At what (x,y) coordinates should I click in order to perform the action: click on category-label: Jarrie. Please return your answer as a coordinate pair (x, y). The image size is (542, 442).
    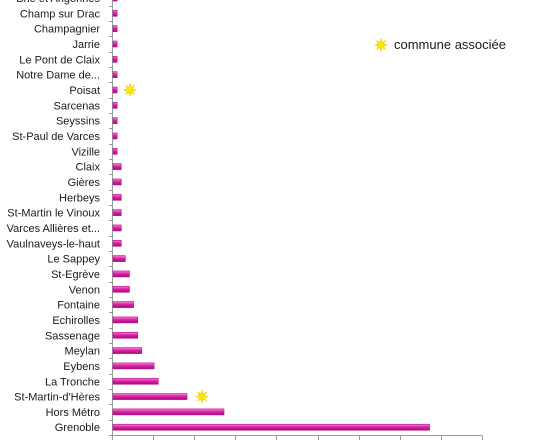
    Looking at the image, I should click on (86, 45).